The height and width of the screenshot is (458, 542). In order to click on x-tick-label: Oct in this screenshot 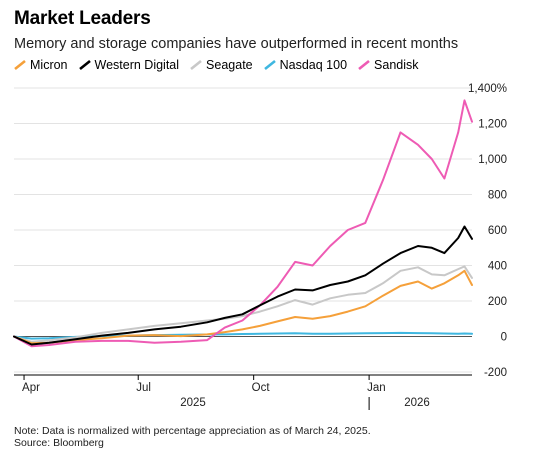, I will do `click(261, 388)`.